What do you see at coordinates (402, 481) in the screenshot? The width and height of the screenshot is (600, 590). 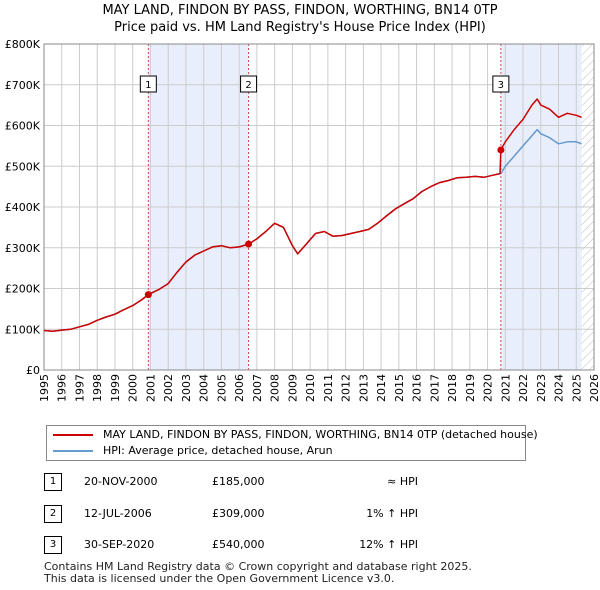 I see `sale-hpi-compare: ≈ HPI` at bounding box center [402, 481].